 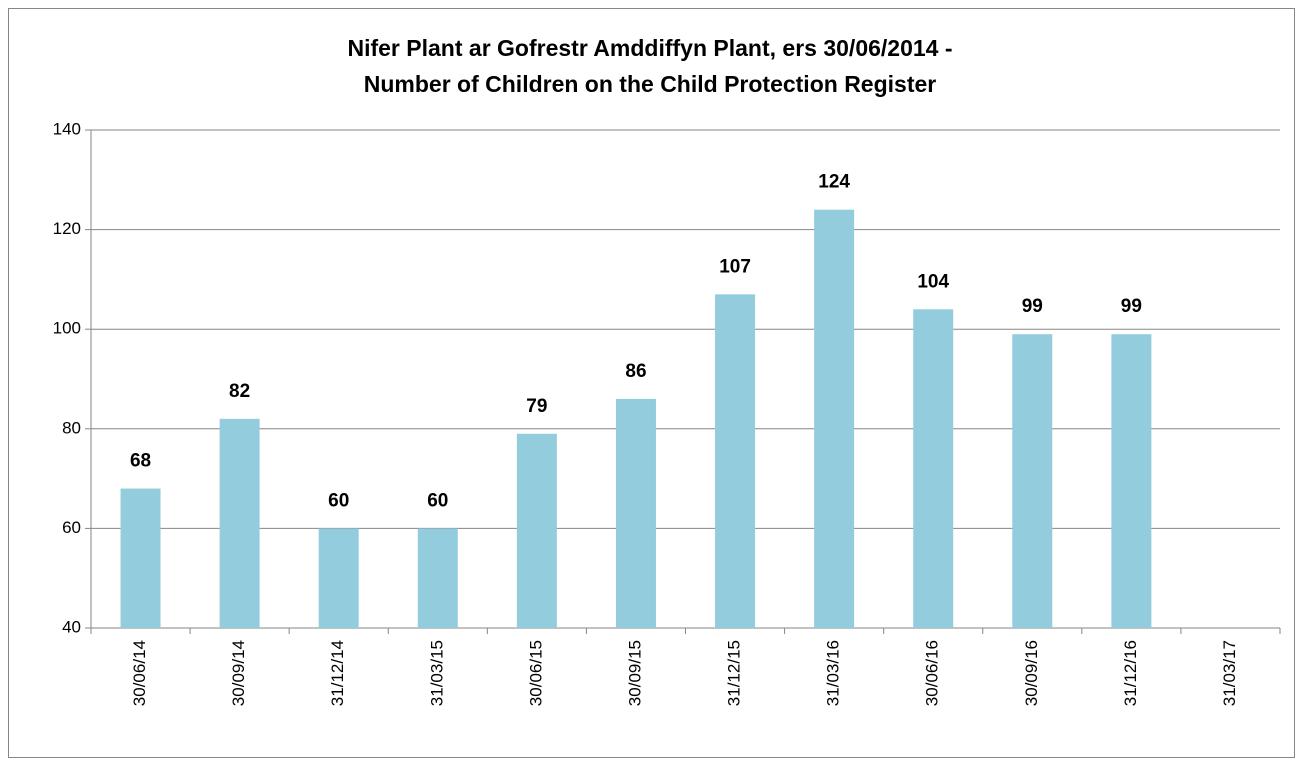 What do you see at coordinates (535, 673) in the screenshot?
I see `x-tick-label: 30/06/15` at bounding box center [535, 673].